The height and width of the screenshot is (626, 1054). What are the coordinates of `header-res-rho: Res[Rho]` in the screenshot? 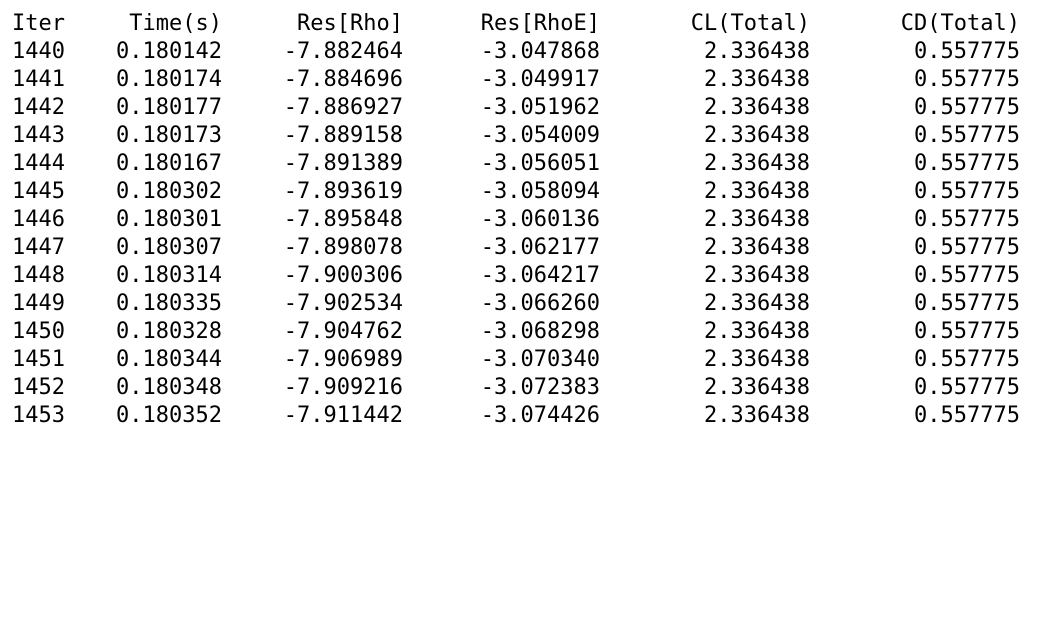 It's located at (350, 23).